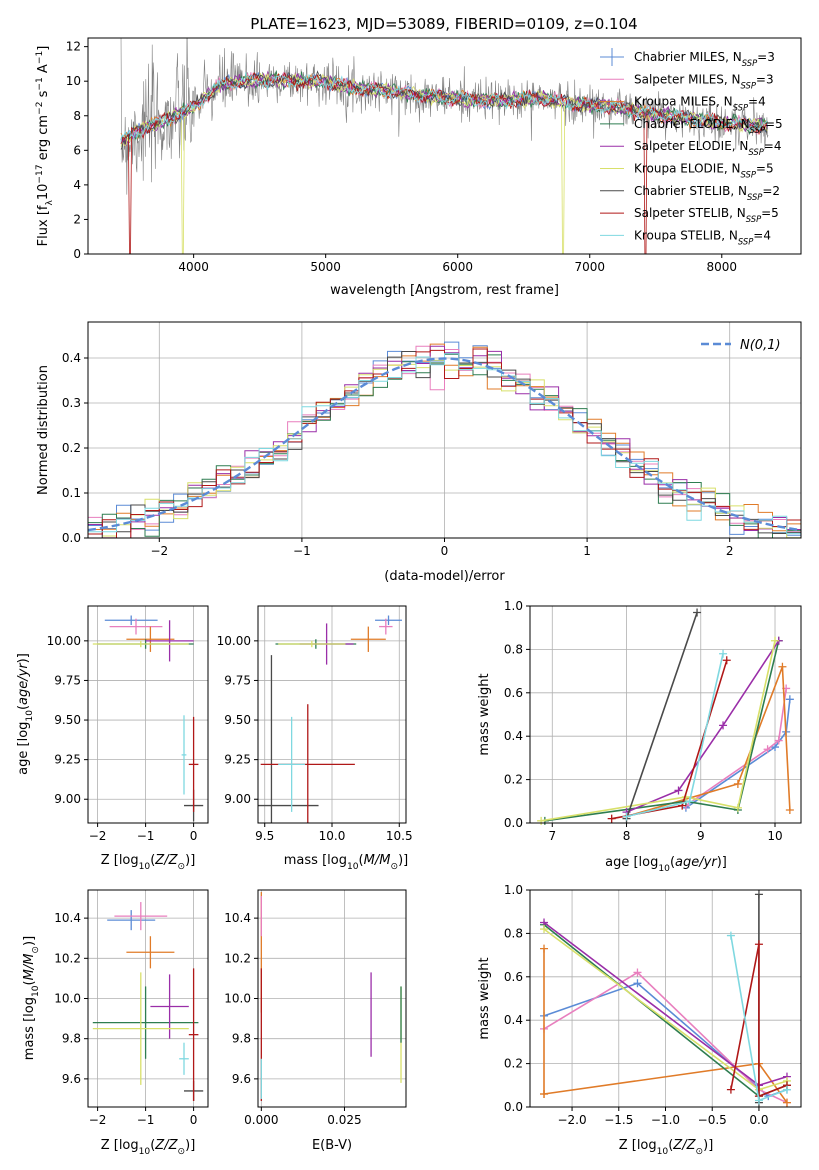 The height and width of the screenshot is (1170, 819). Describe the element at coordinates (513, 890) in the screenshot. I see `y-tick-label: 1.0` at that location.